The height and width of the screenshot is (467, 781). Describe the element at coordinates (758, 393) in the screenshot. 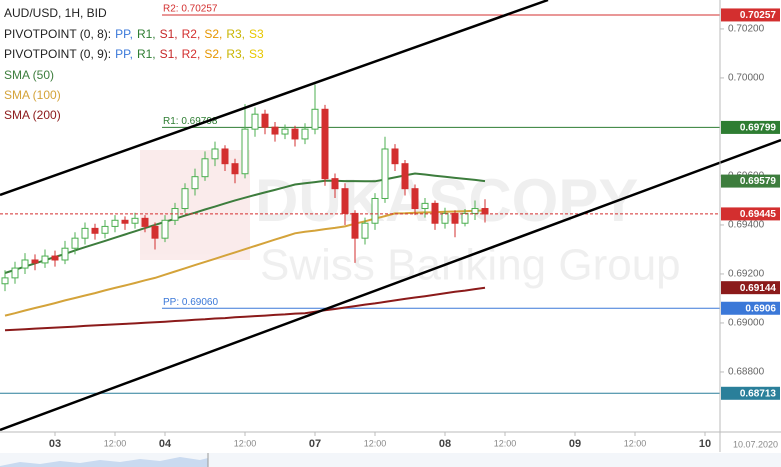

I see `pivot-level-label: 0.68713` at that location.